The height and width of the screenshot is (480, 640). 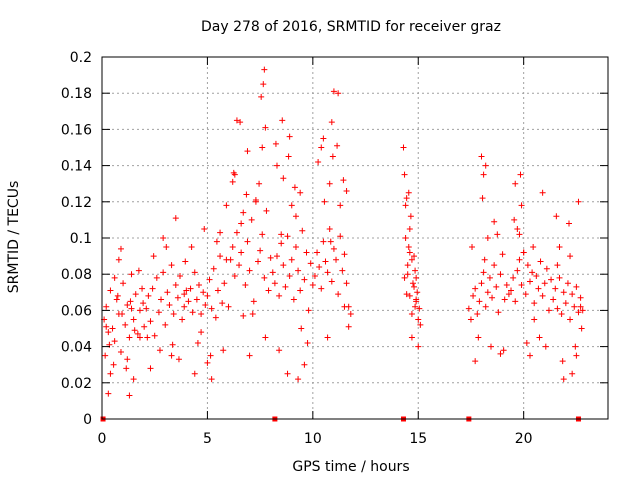 What do you see at coordinates (76, 348) in the screenshot?
I see `y-tick-label: 0.04` at bounding box center [76, 348].